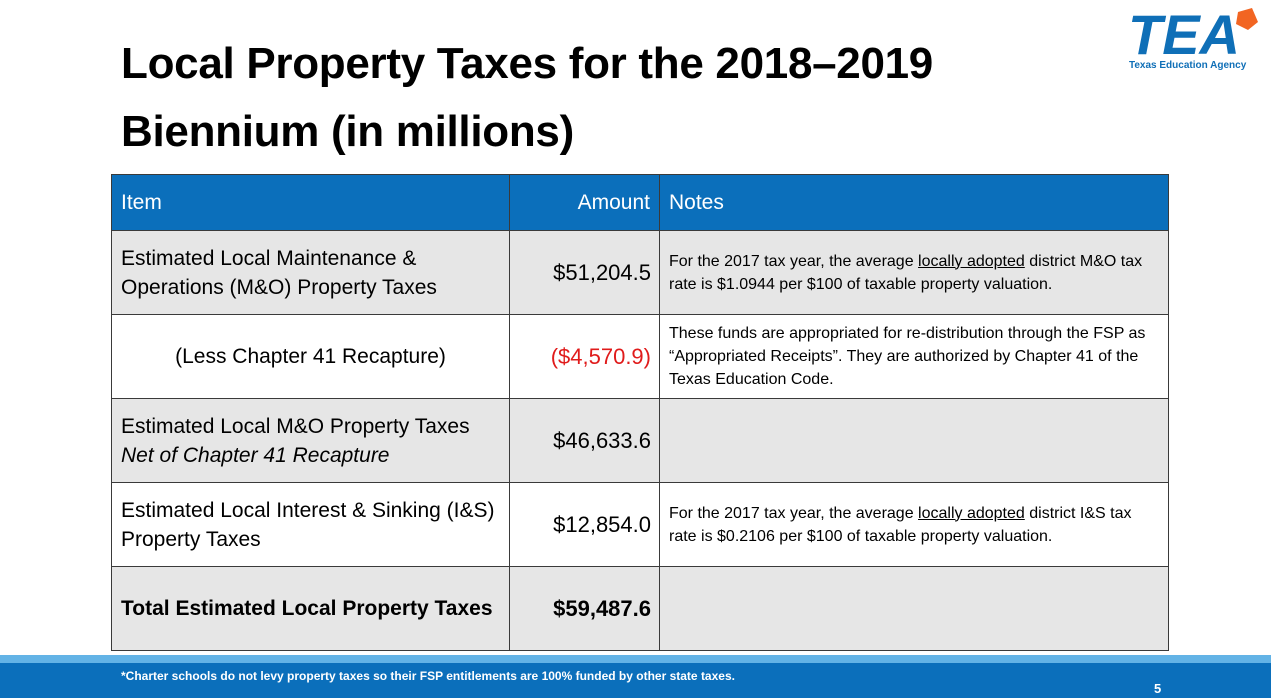 This screenshot has width=1271, height=698. What do you see at coordinates (527, 63) in the screenshot?
I see `title-line-1: Local Property Taxes for the 2018–2019` at bounding box center [527, 63].